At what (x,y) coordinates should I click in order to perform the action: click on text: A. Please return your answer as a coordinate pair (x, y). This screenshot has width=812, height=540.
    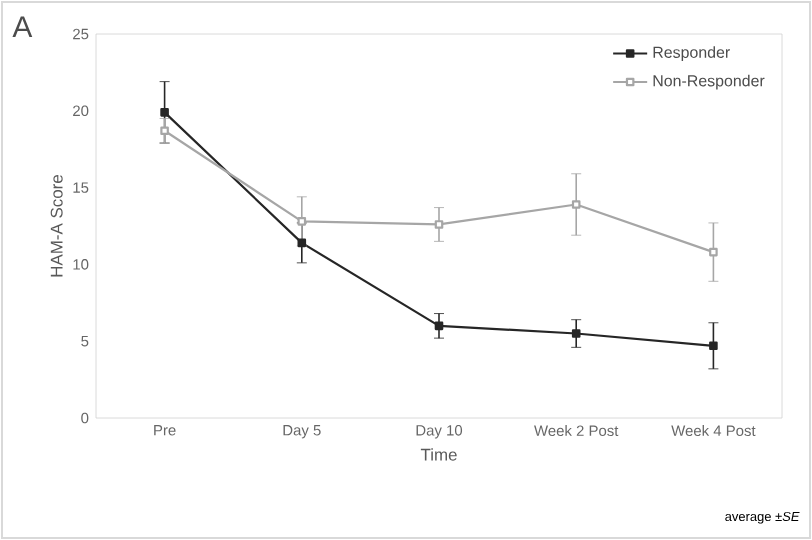
    Looking at the image, I should click on (22, 26).